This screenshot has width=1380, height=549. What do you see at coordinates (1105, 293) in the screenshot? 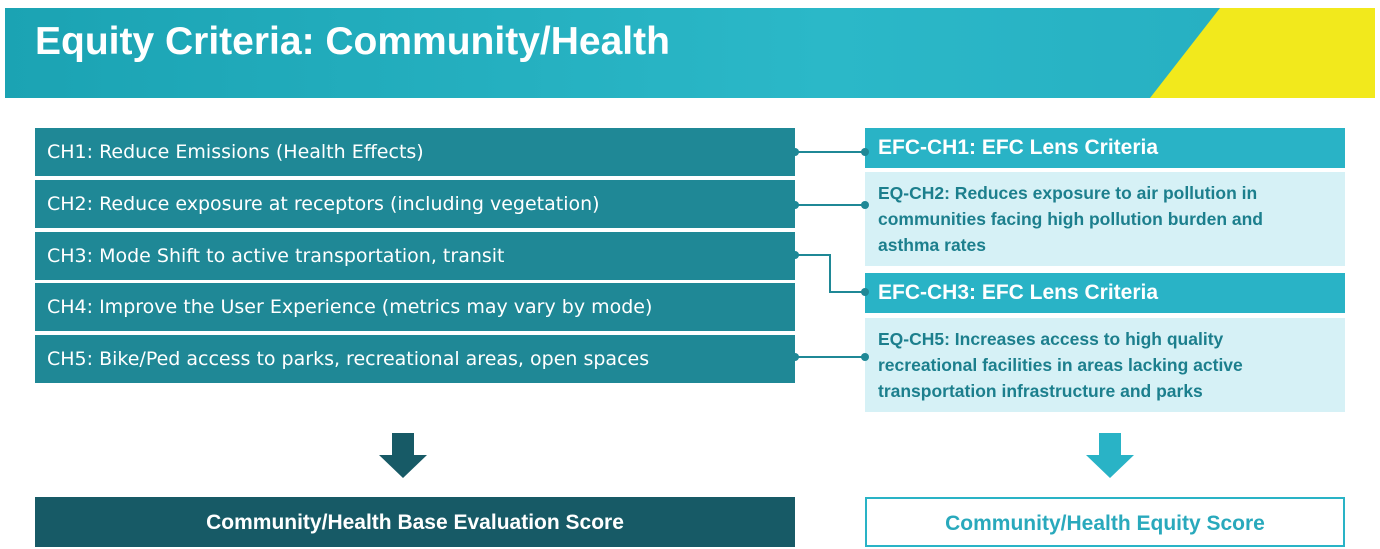
I see `lens-heading: EFC-CH3: EFC Lens Criteria` at bounding box center [1105, 293].